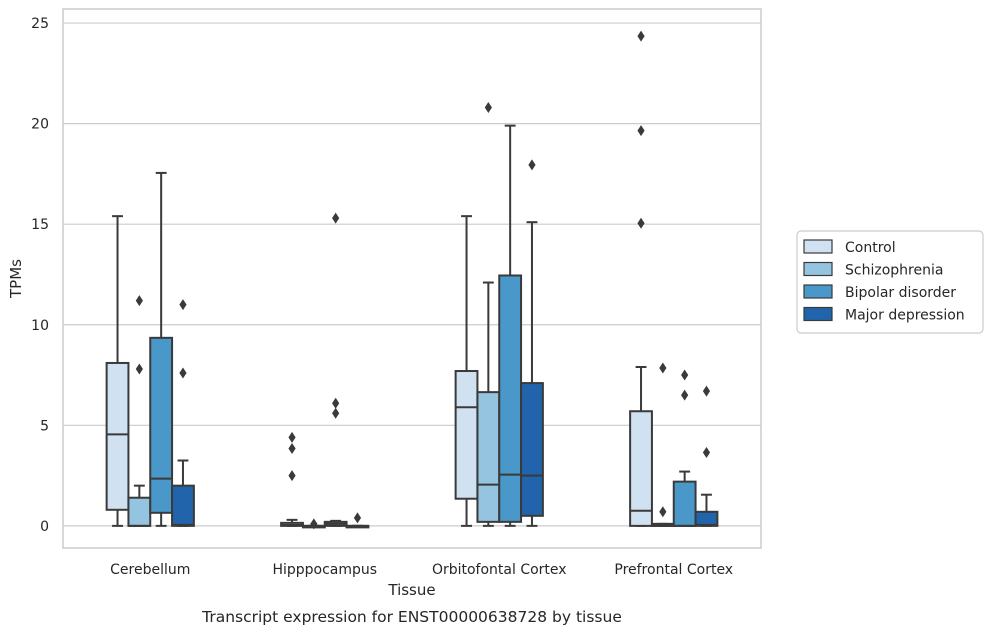 The image size is (993, 634). I want to click on y-tick-label: 25, so click(40, 24).